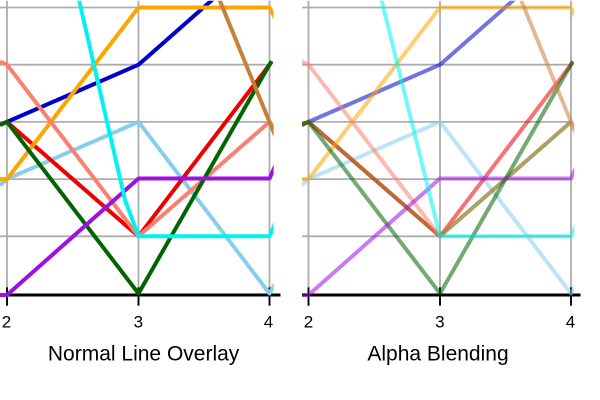 This screenshot has width=600, height=400. Describe the element at coordinates (437, 354) in the screenshot. I see `svg-text: Alpha Blending` at that location.